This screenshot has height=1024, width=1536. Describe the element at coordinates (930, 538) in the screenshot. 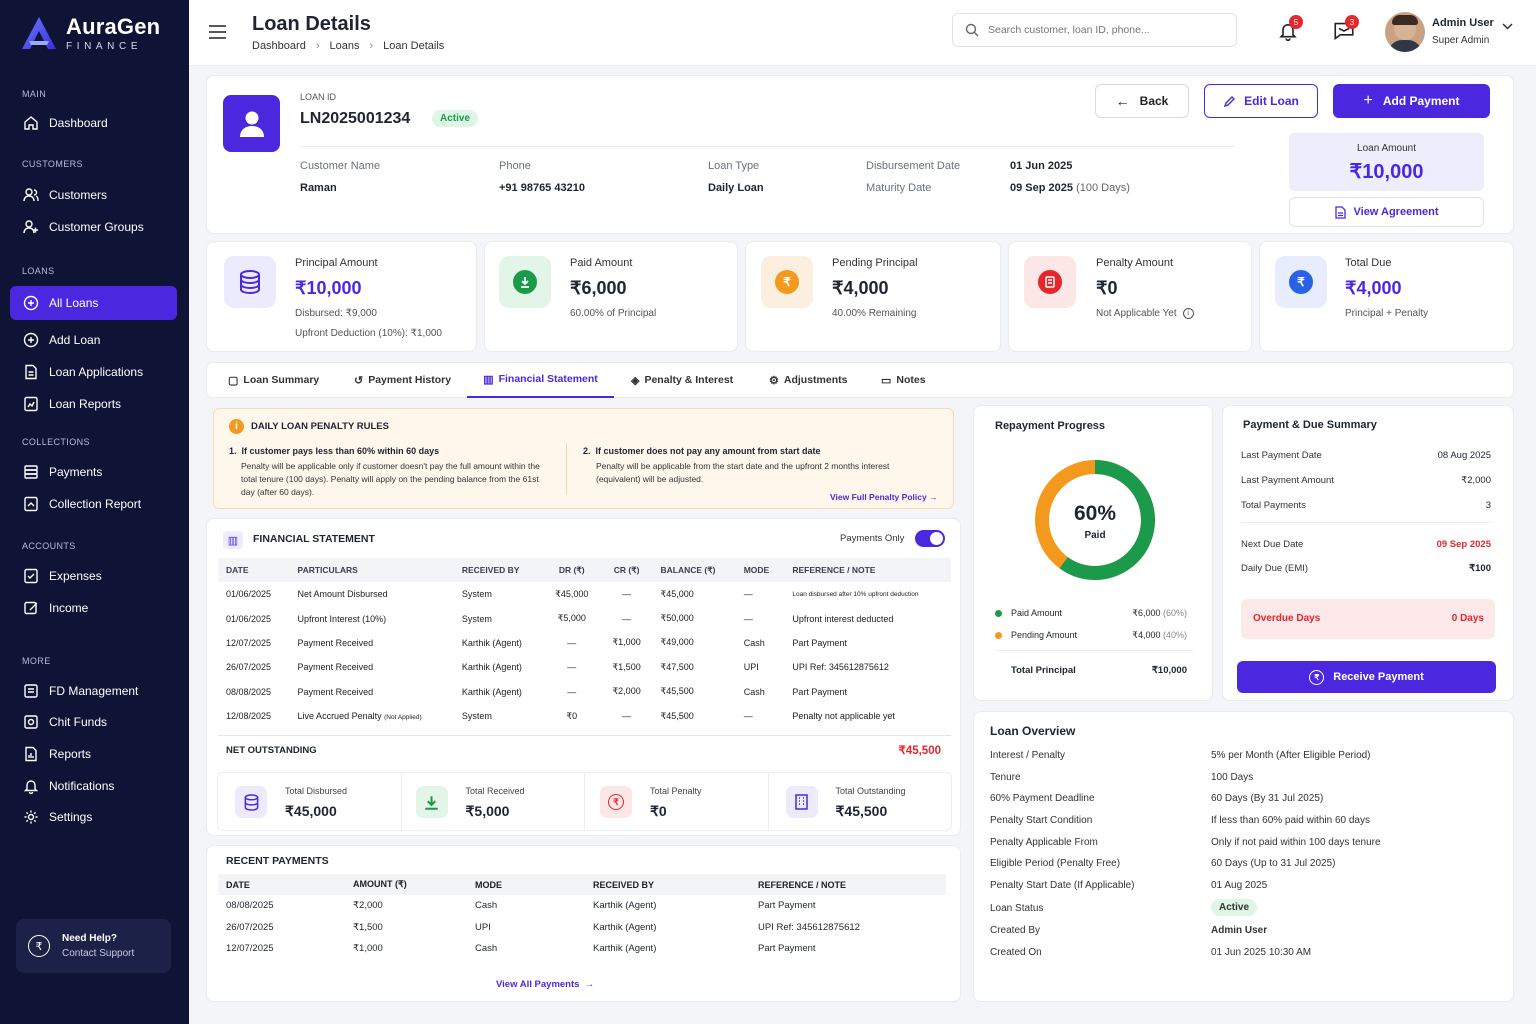

I see `payments-only-toggle` at that location.